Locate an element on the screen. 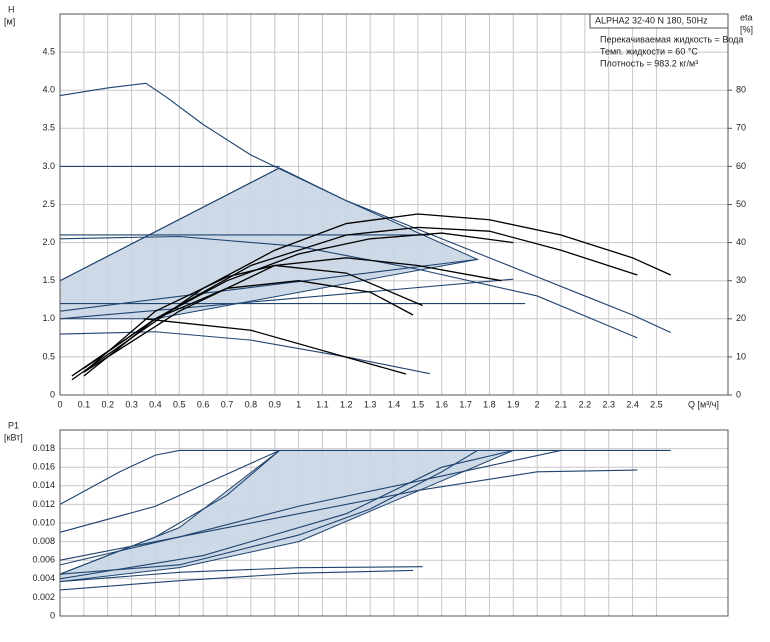 The width and height of the screenshot is (770, 642). y-tick-label: 0.018 is located at coordinates (43, 448).